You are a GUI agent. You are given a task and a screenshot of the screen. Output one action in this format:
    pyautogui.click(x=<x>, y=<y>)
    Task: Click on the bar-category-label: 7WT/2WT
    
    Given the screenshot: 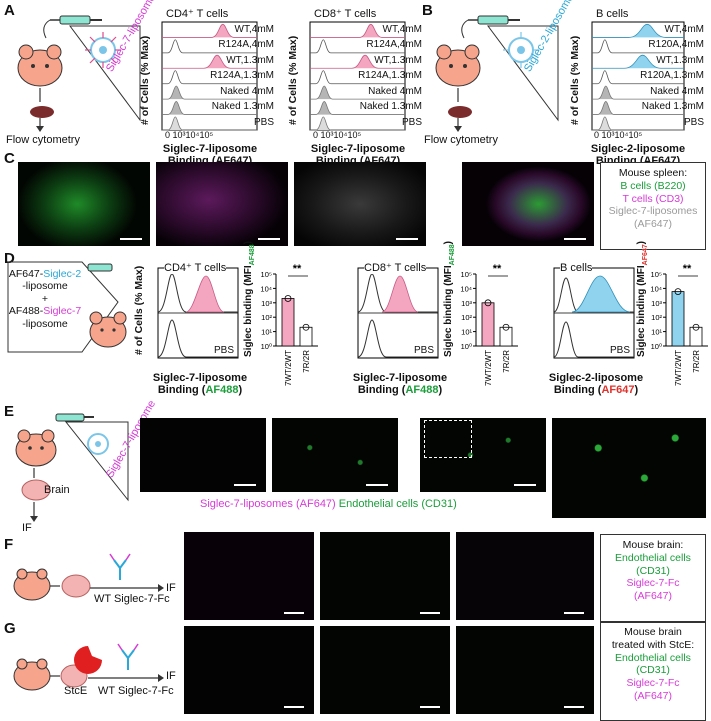 What is the action you would take?
    pyautogui.click(x=488, y=368)
    